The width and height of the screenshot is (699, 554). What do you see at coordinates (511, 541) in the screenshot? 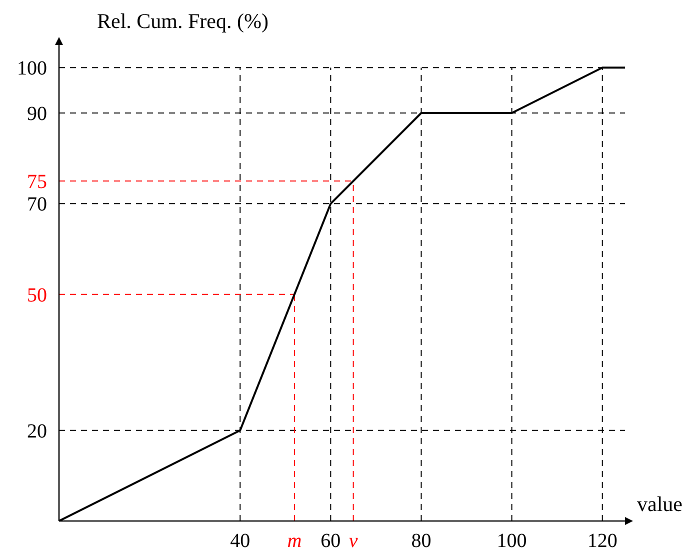
I see `x-tick-label: 100` at bounding box center [511, 541].